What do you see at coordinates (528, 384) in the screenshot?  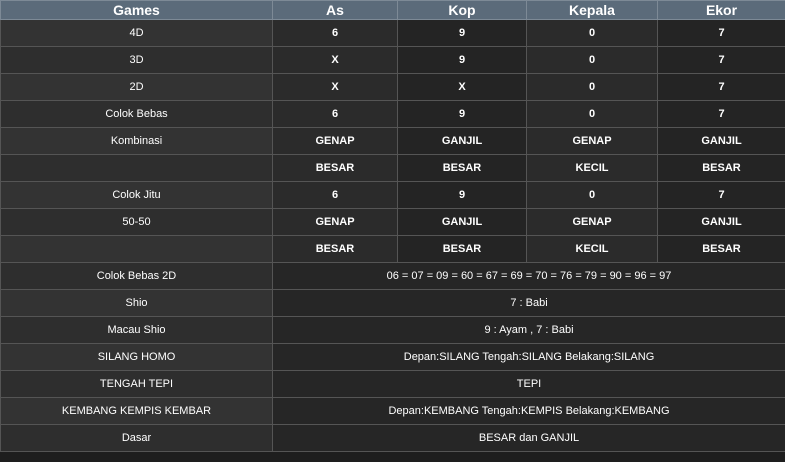 I see `row-value: TEPI` at bounding box center [528, 384].